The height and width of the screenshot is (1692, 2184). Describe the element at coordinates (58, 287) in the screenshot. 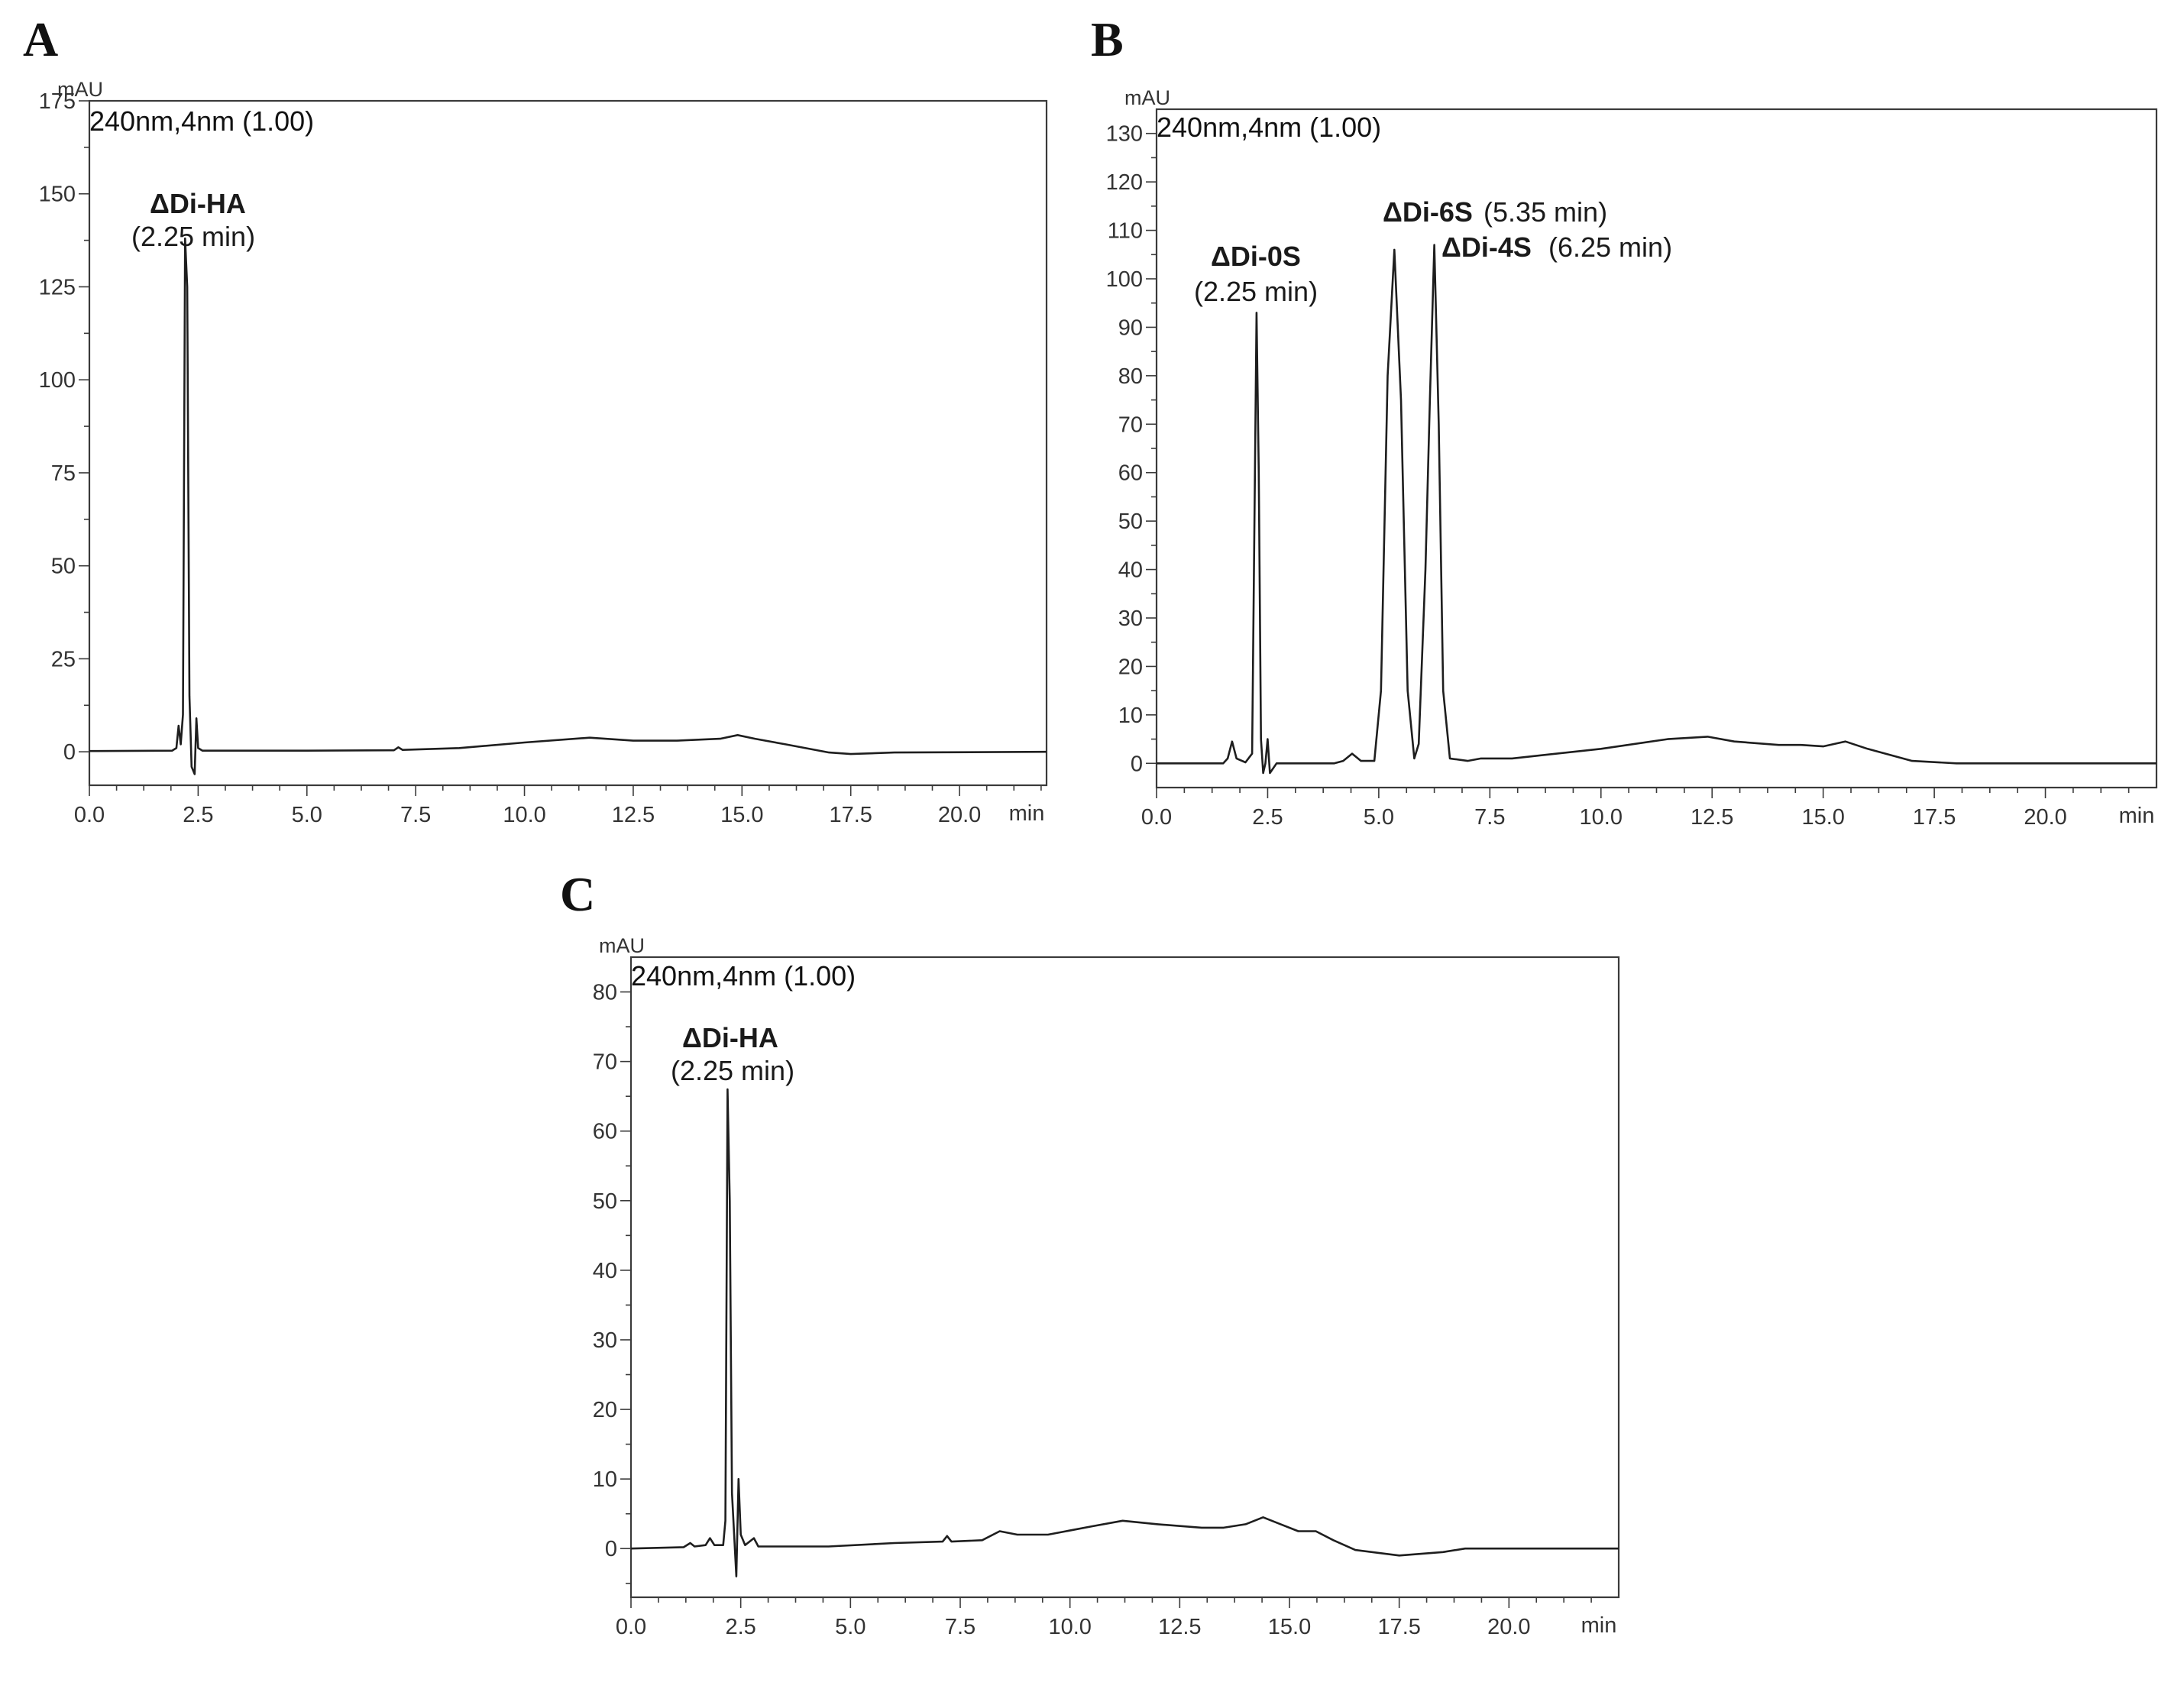

I see `y-tick-label: 125` at that location.